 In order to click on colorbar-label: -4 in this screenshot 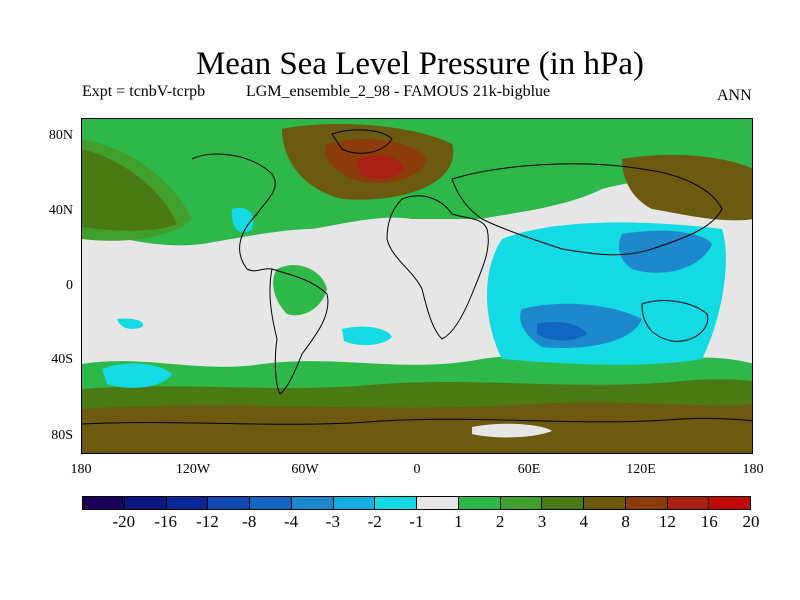, I will do `click(291, 521)`.